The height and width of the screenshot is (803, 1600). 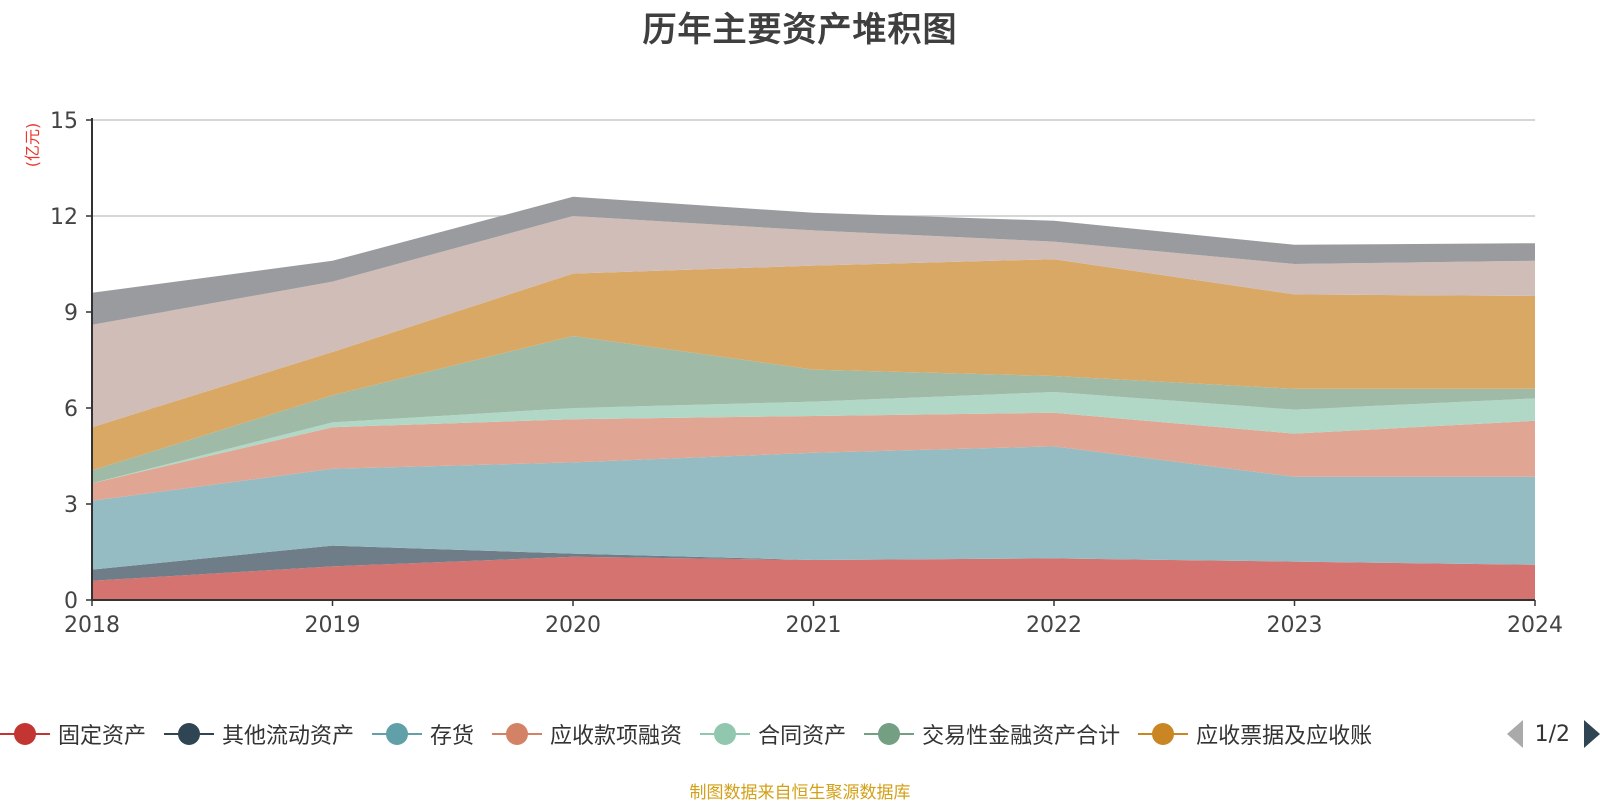 I want to click on data-source-note: 制图数据来自恒生聚源数据库, so click(x=800, y=793).